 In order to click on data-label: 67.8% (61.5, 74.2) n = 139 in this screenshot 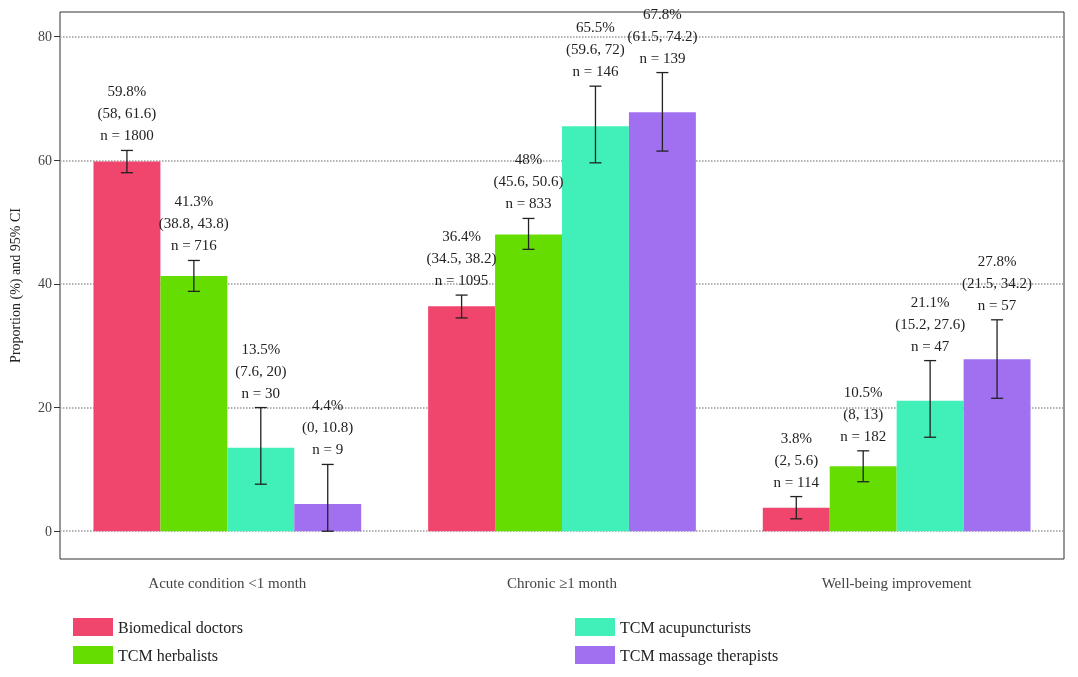, I will do `click(662, 35)`.